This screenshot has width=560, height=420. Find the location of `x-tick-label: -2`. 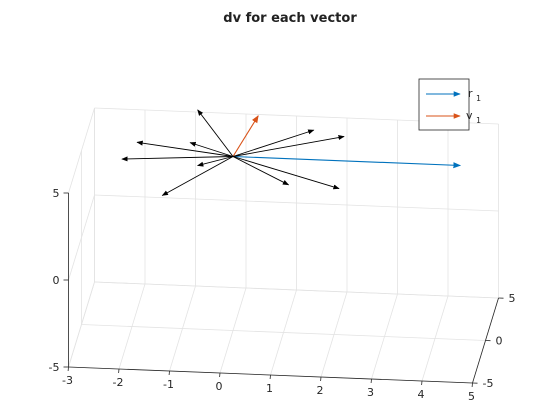

x-tick-label: -2 is located at coordinates (118, 382).